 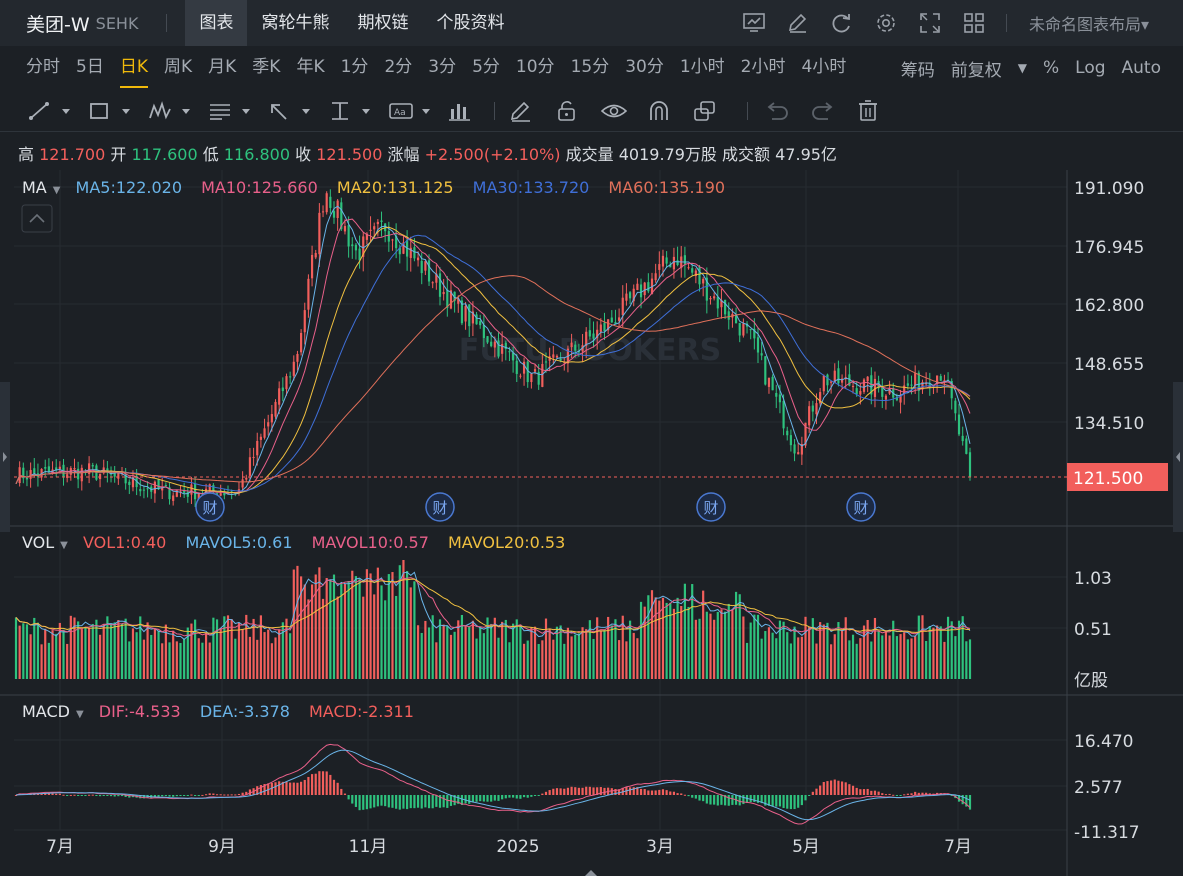 What do you see at coordinates (222, 847) in the screenshot?
I see `time-axis-label: 9月` at bounding box center [222, 847].